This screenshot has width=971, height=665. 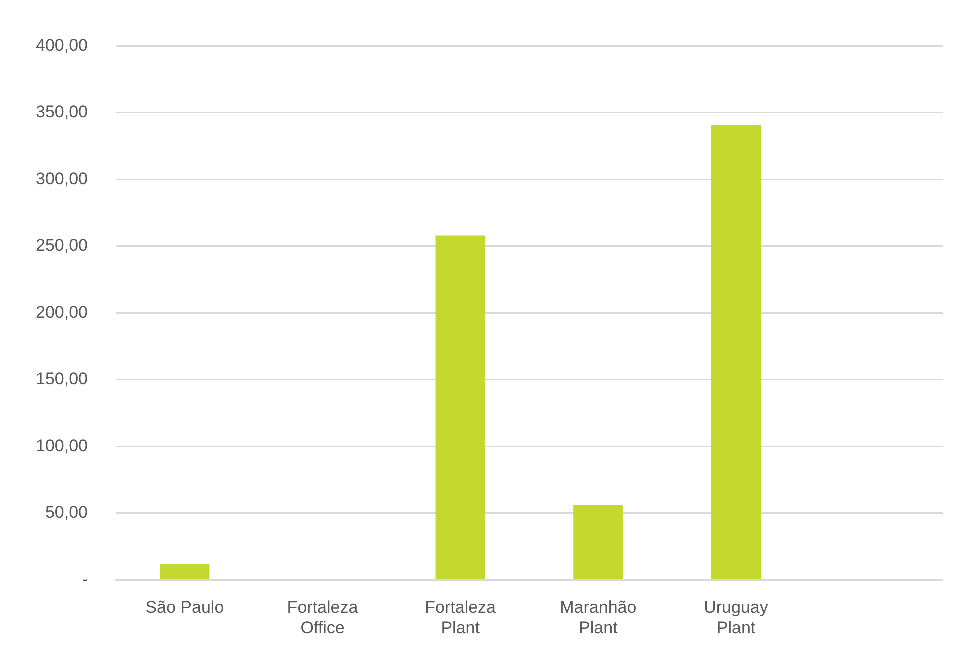 What do you see at coordinates (185, 608) in the screenshot?
I see `x-tick-label: São Paulo` at bounding box center [185, 608].